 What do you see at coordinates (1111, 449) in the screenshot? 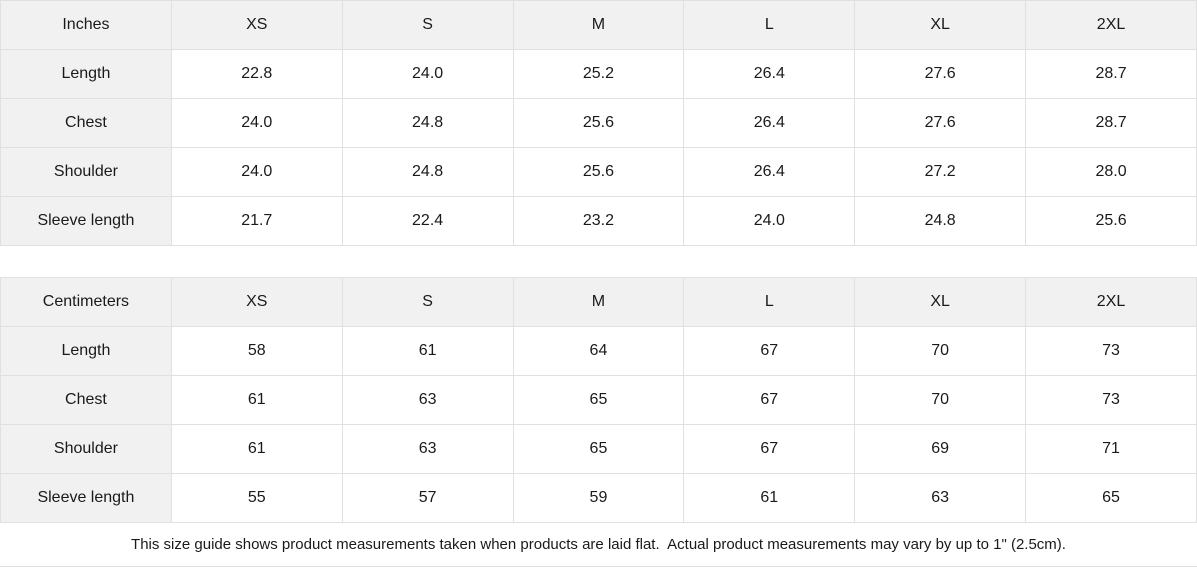
I see `size-value-cell: 71` at bounding box center [1111, 449].